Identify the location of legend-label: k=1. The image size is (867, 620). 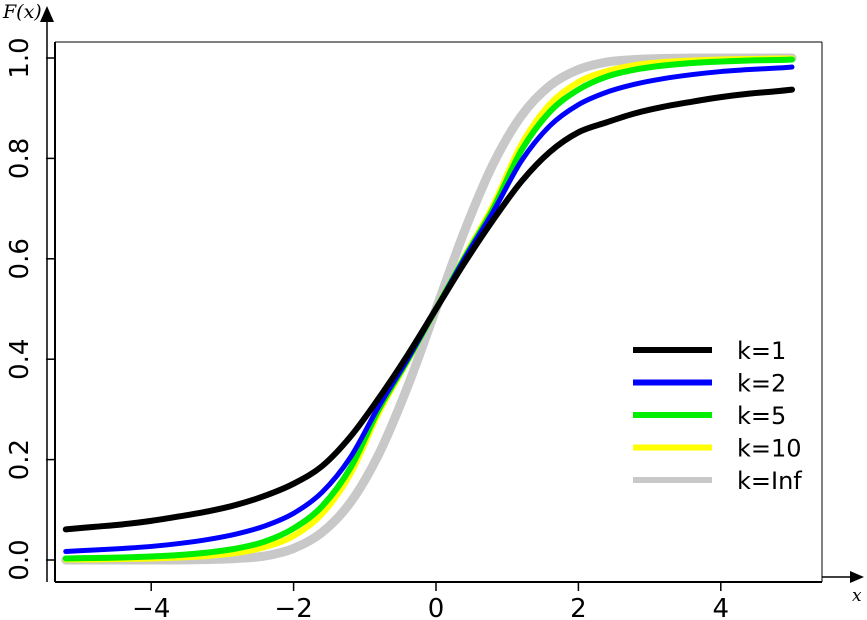
(761, 351).